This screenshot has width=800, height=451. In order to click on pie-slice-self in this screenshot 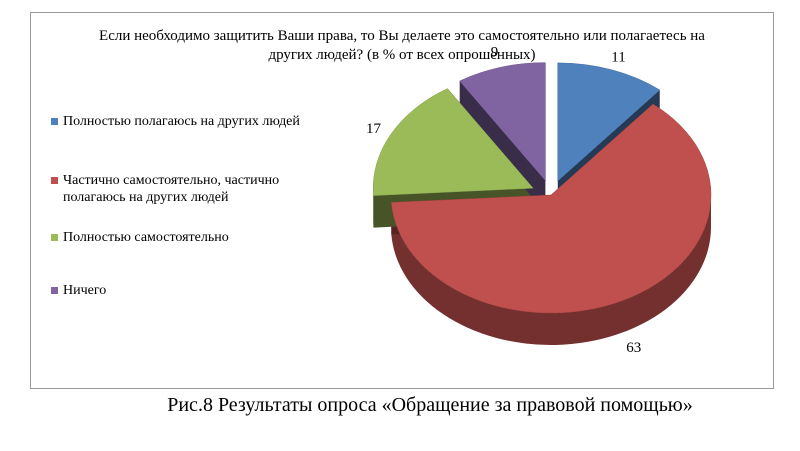, I will do `click(453, 142)`.